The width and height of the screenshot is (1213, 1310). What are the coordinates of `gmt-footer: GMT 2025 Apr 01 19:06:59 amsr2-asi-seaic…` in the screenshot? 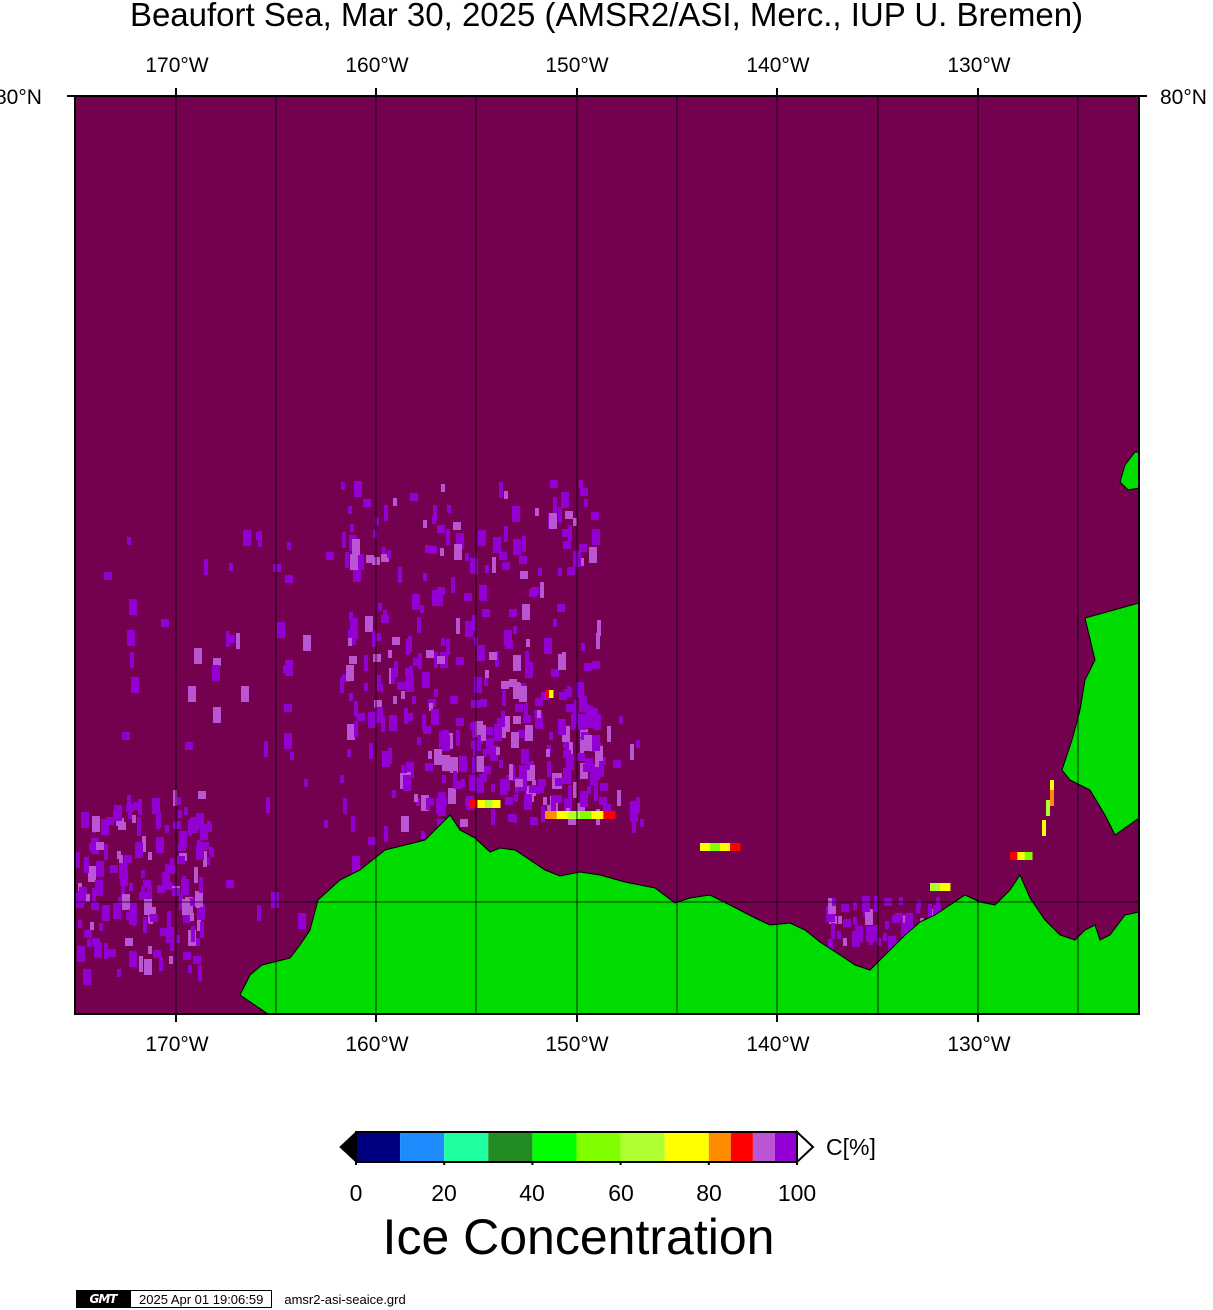 It's located at (241, 1299).